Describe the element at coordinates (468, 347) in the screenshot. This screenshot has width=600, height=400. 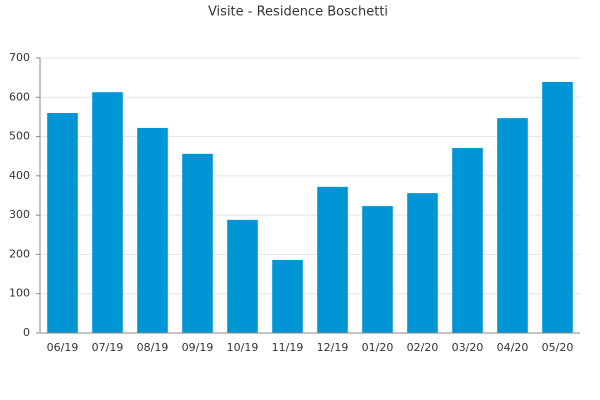
I see `x-tick-label: 03/20` at that location.